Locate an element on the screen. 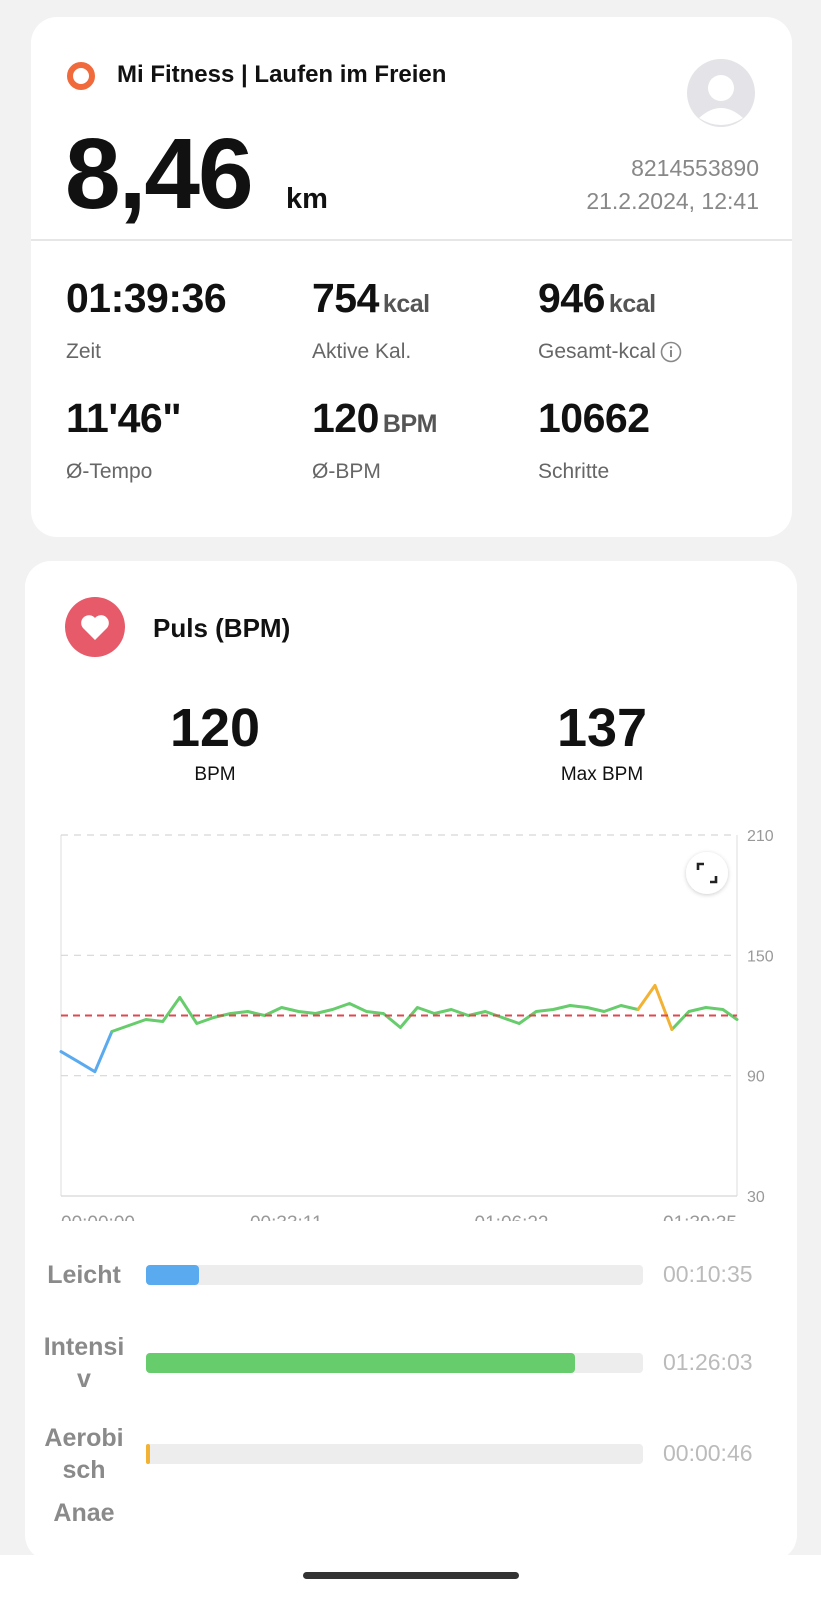 The height and width of the screenshot is (1600, 821). zone-label: Intensiv is located at coordinates (84, 1363).